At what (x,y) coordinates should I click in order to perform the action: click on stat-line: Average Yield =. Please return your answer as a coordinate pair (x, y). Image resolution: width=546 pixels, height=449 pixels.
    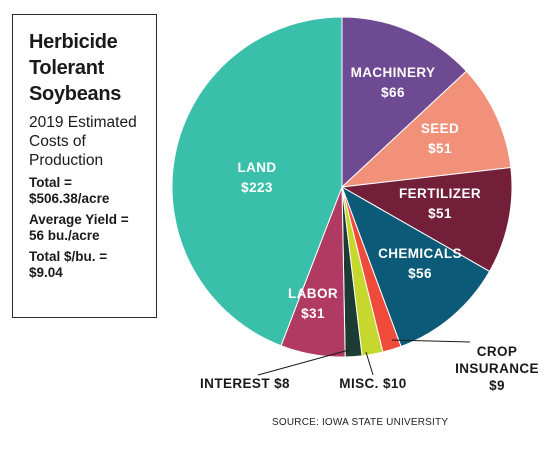
    Looking at the image, I should click on (79, 219).